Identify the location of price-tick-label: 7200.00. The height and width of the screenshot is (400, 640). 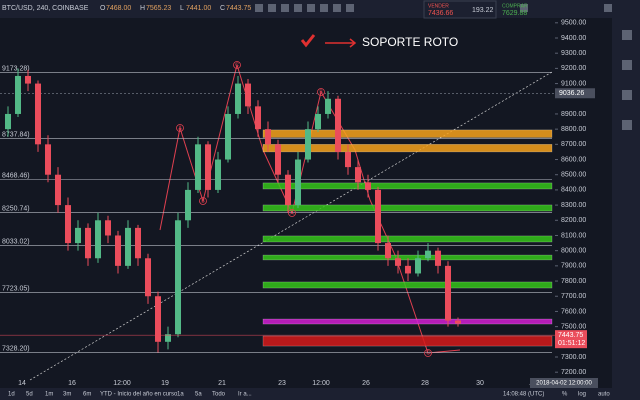
(573, 372).